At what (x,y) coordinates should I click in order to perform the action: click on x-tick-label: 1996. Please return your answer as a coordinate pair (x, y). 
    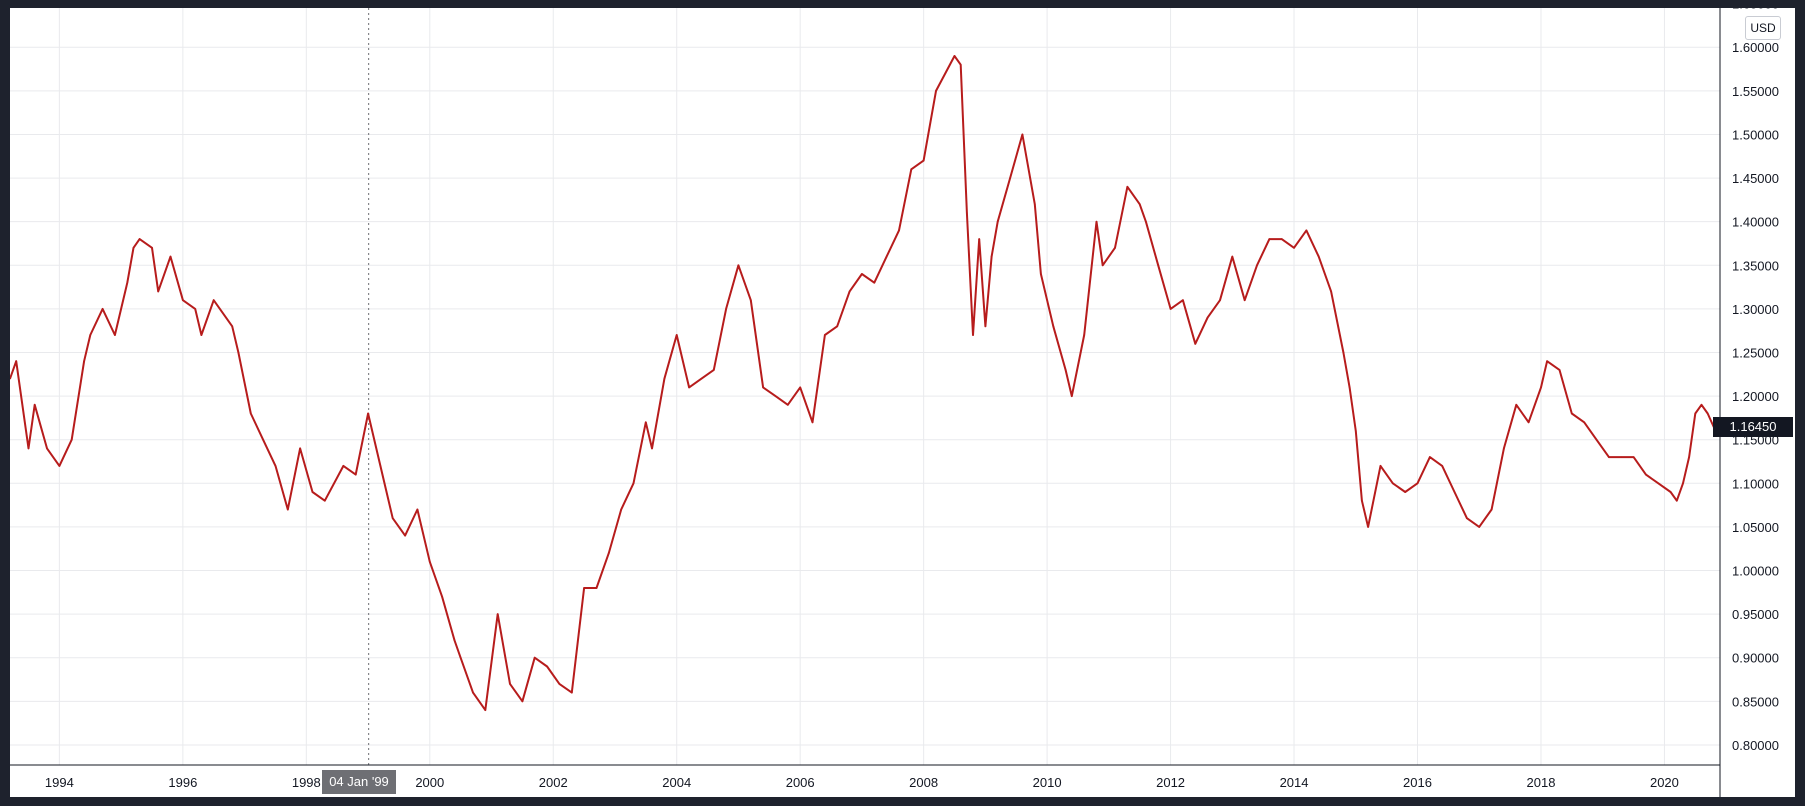
    Looking at the image, I should click on (182, 782).